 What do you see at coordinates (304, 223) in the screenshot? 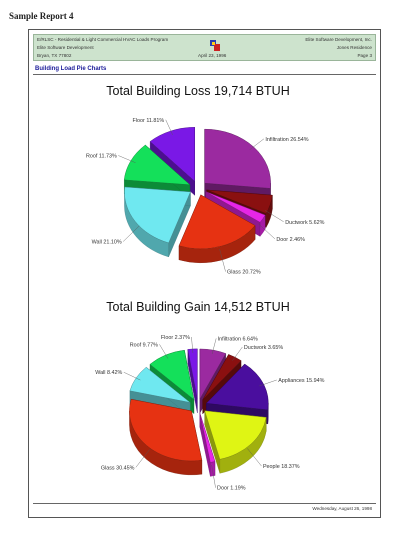
I see `slice-label-ductwork: Ductwork 5.62%` at bounding box center [304, 223].